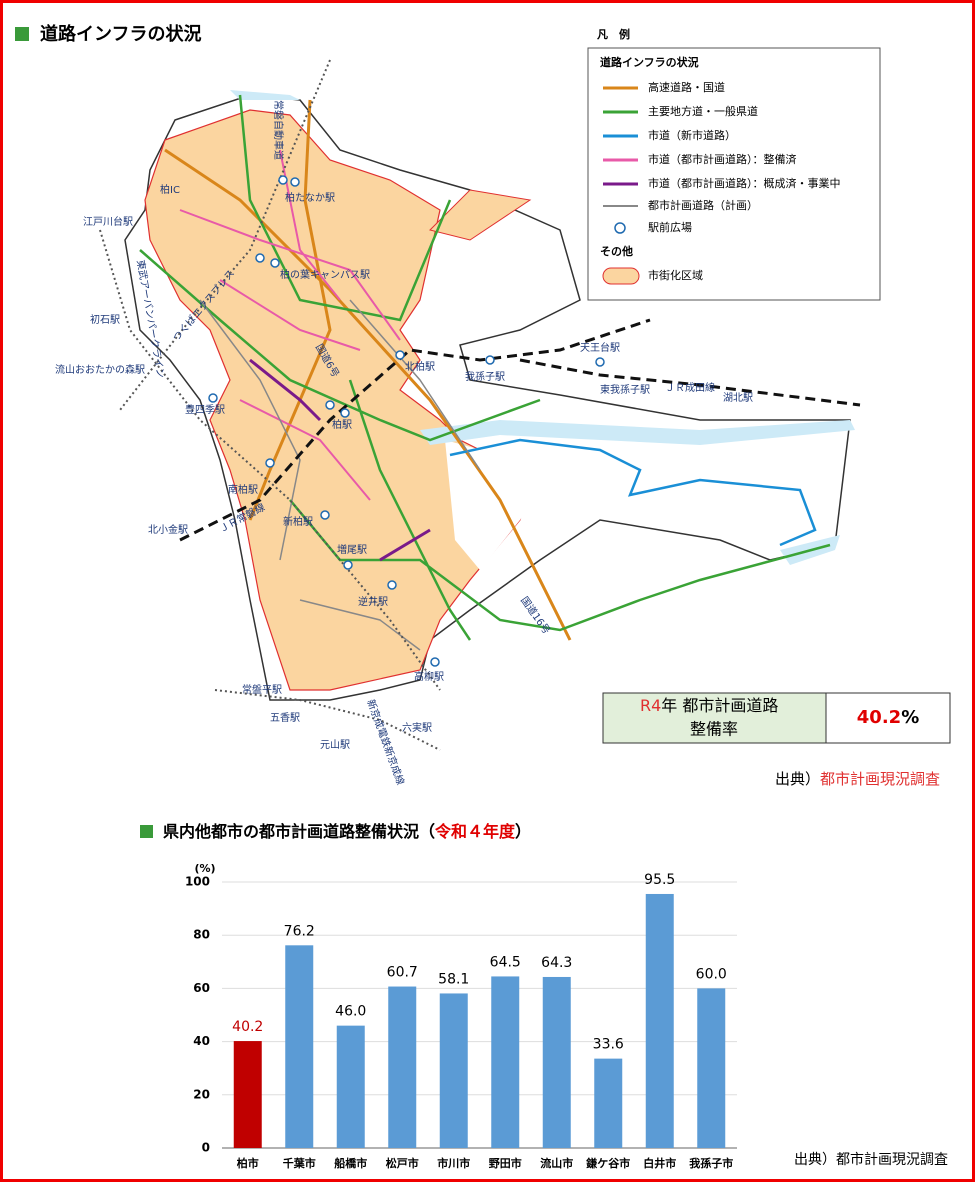  I want to click on map-label: 柏たなか駅, so click(310, 197).